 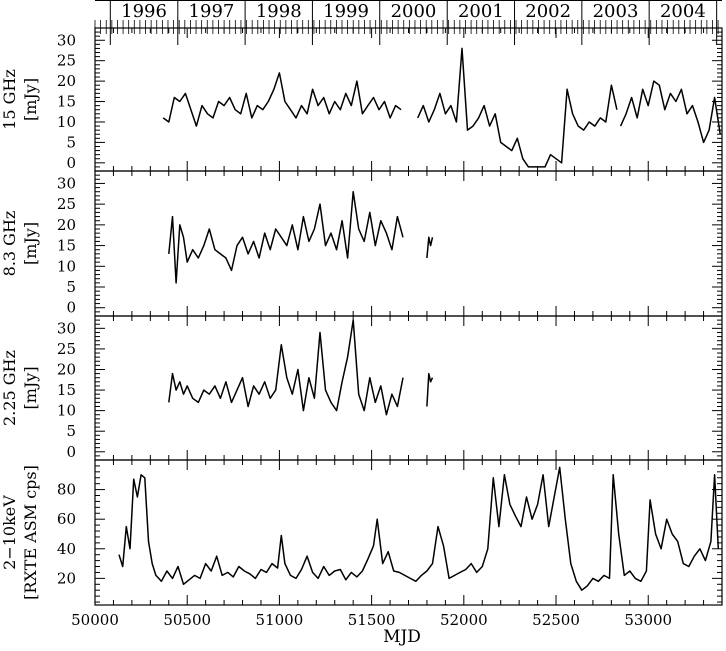 What do you see at coordinates (187, 620) in the screenshot?
I see `x-tick-label: 50500` at bounding box center [187, 620].